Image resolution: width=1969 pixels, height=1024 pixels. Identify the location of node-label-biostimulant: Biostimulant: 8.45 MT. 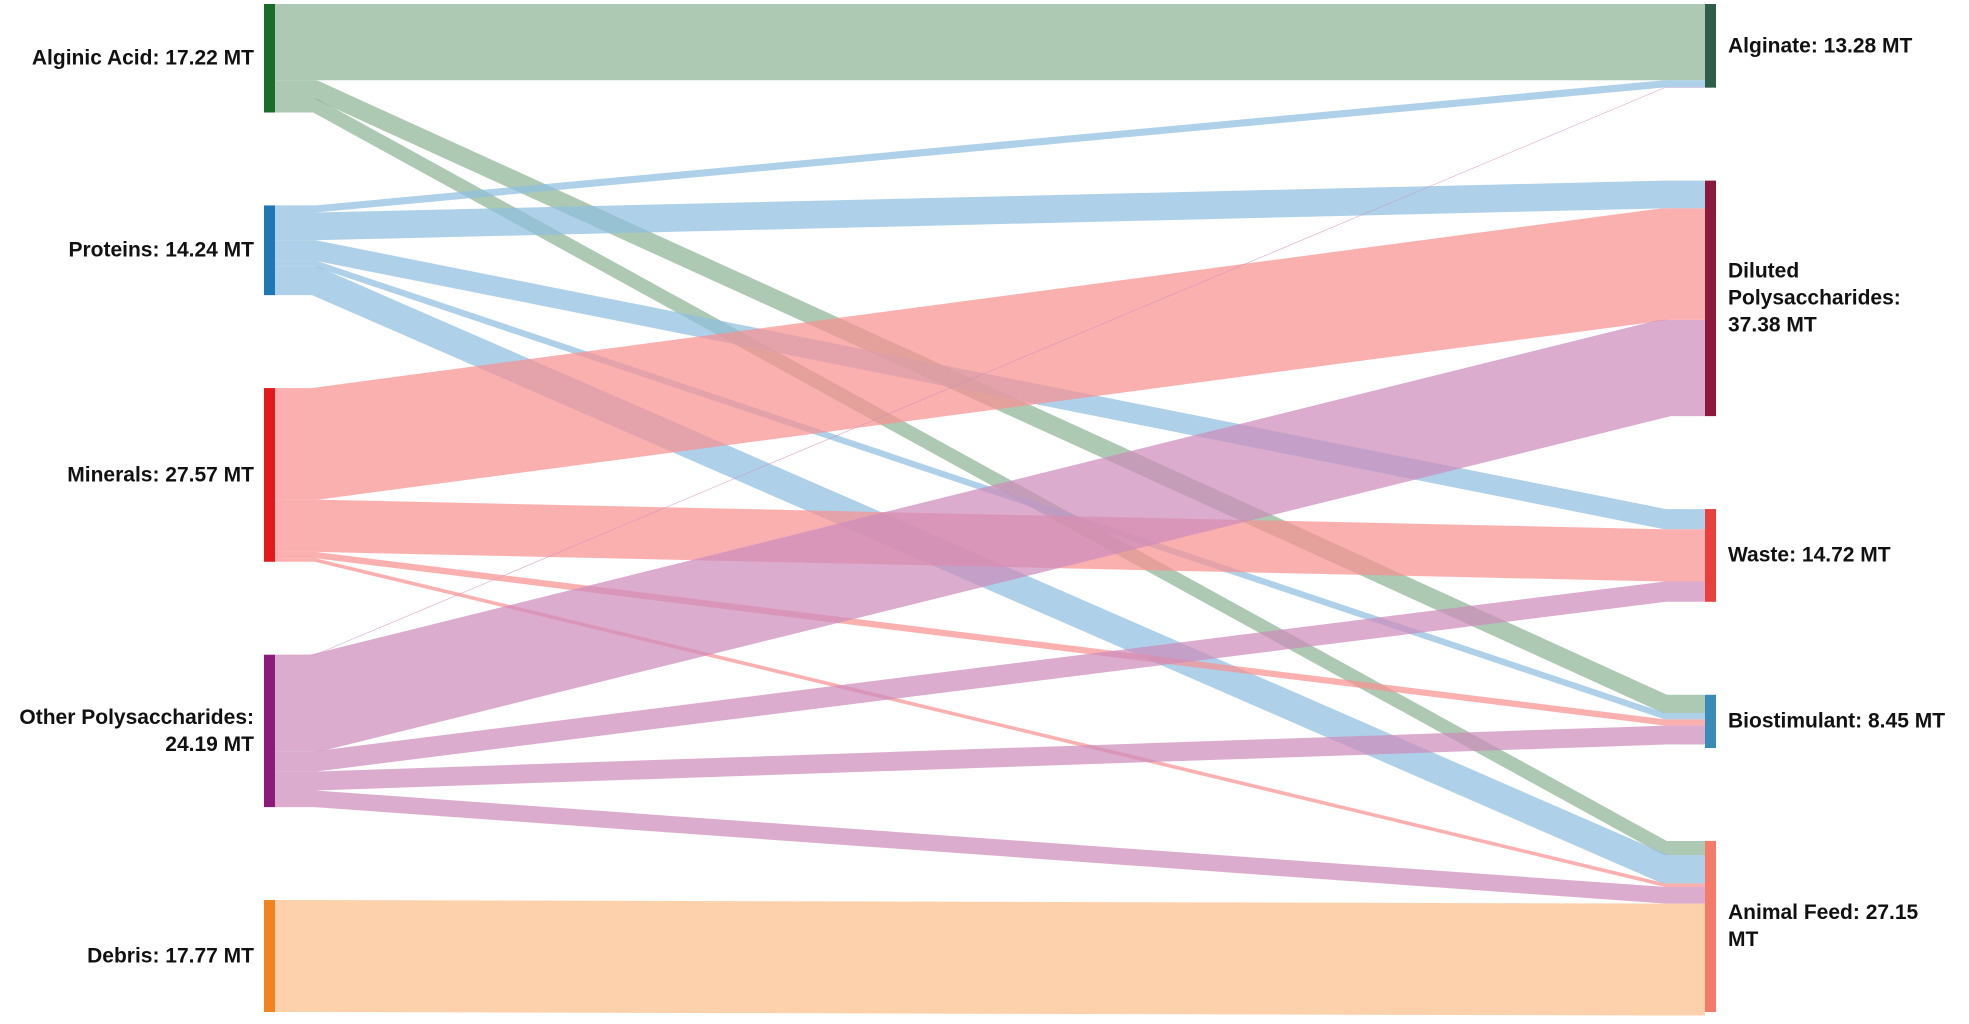
(1837, 721).